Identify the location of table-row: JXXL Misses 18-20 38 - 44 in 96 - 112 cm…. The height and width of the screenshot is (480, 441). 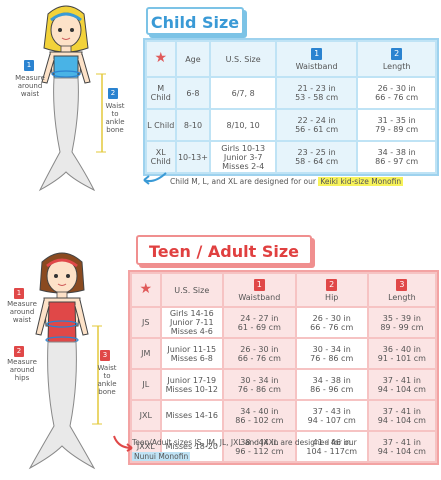
(283, 446).